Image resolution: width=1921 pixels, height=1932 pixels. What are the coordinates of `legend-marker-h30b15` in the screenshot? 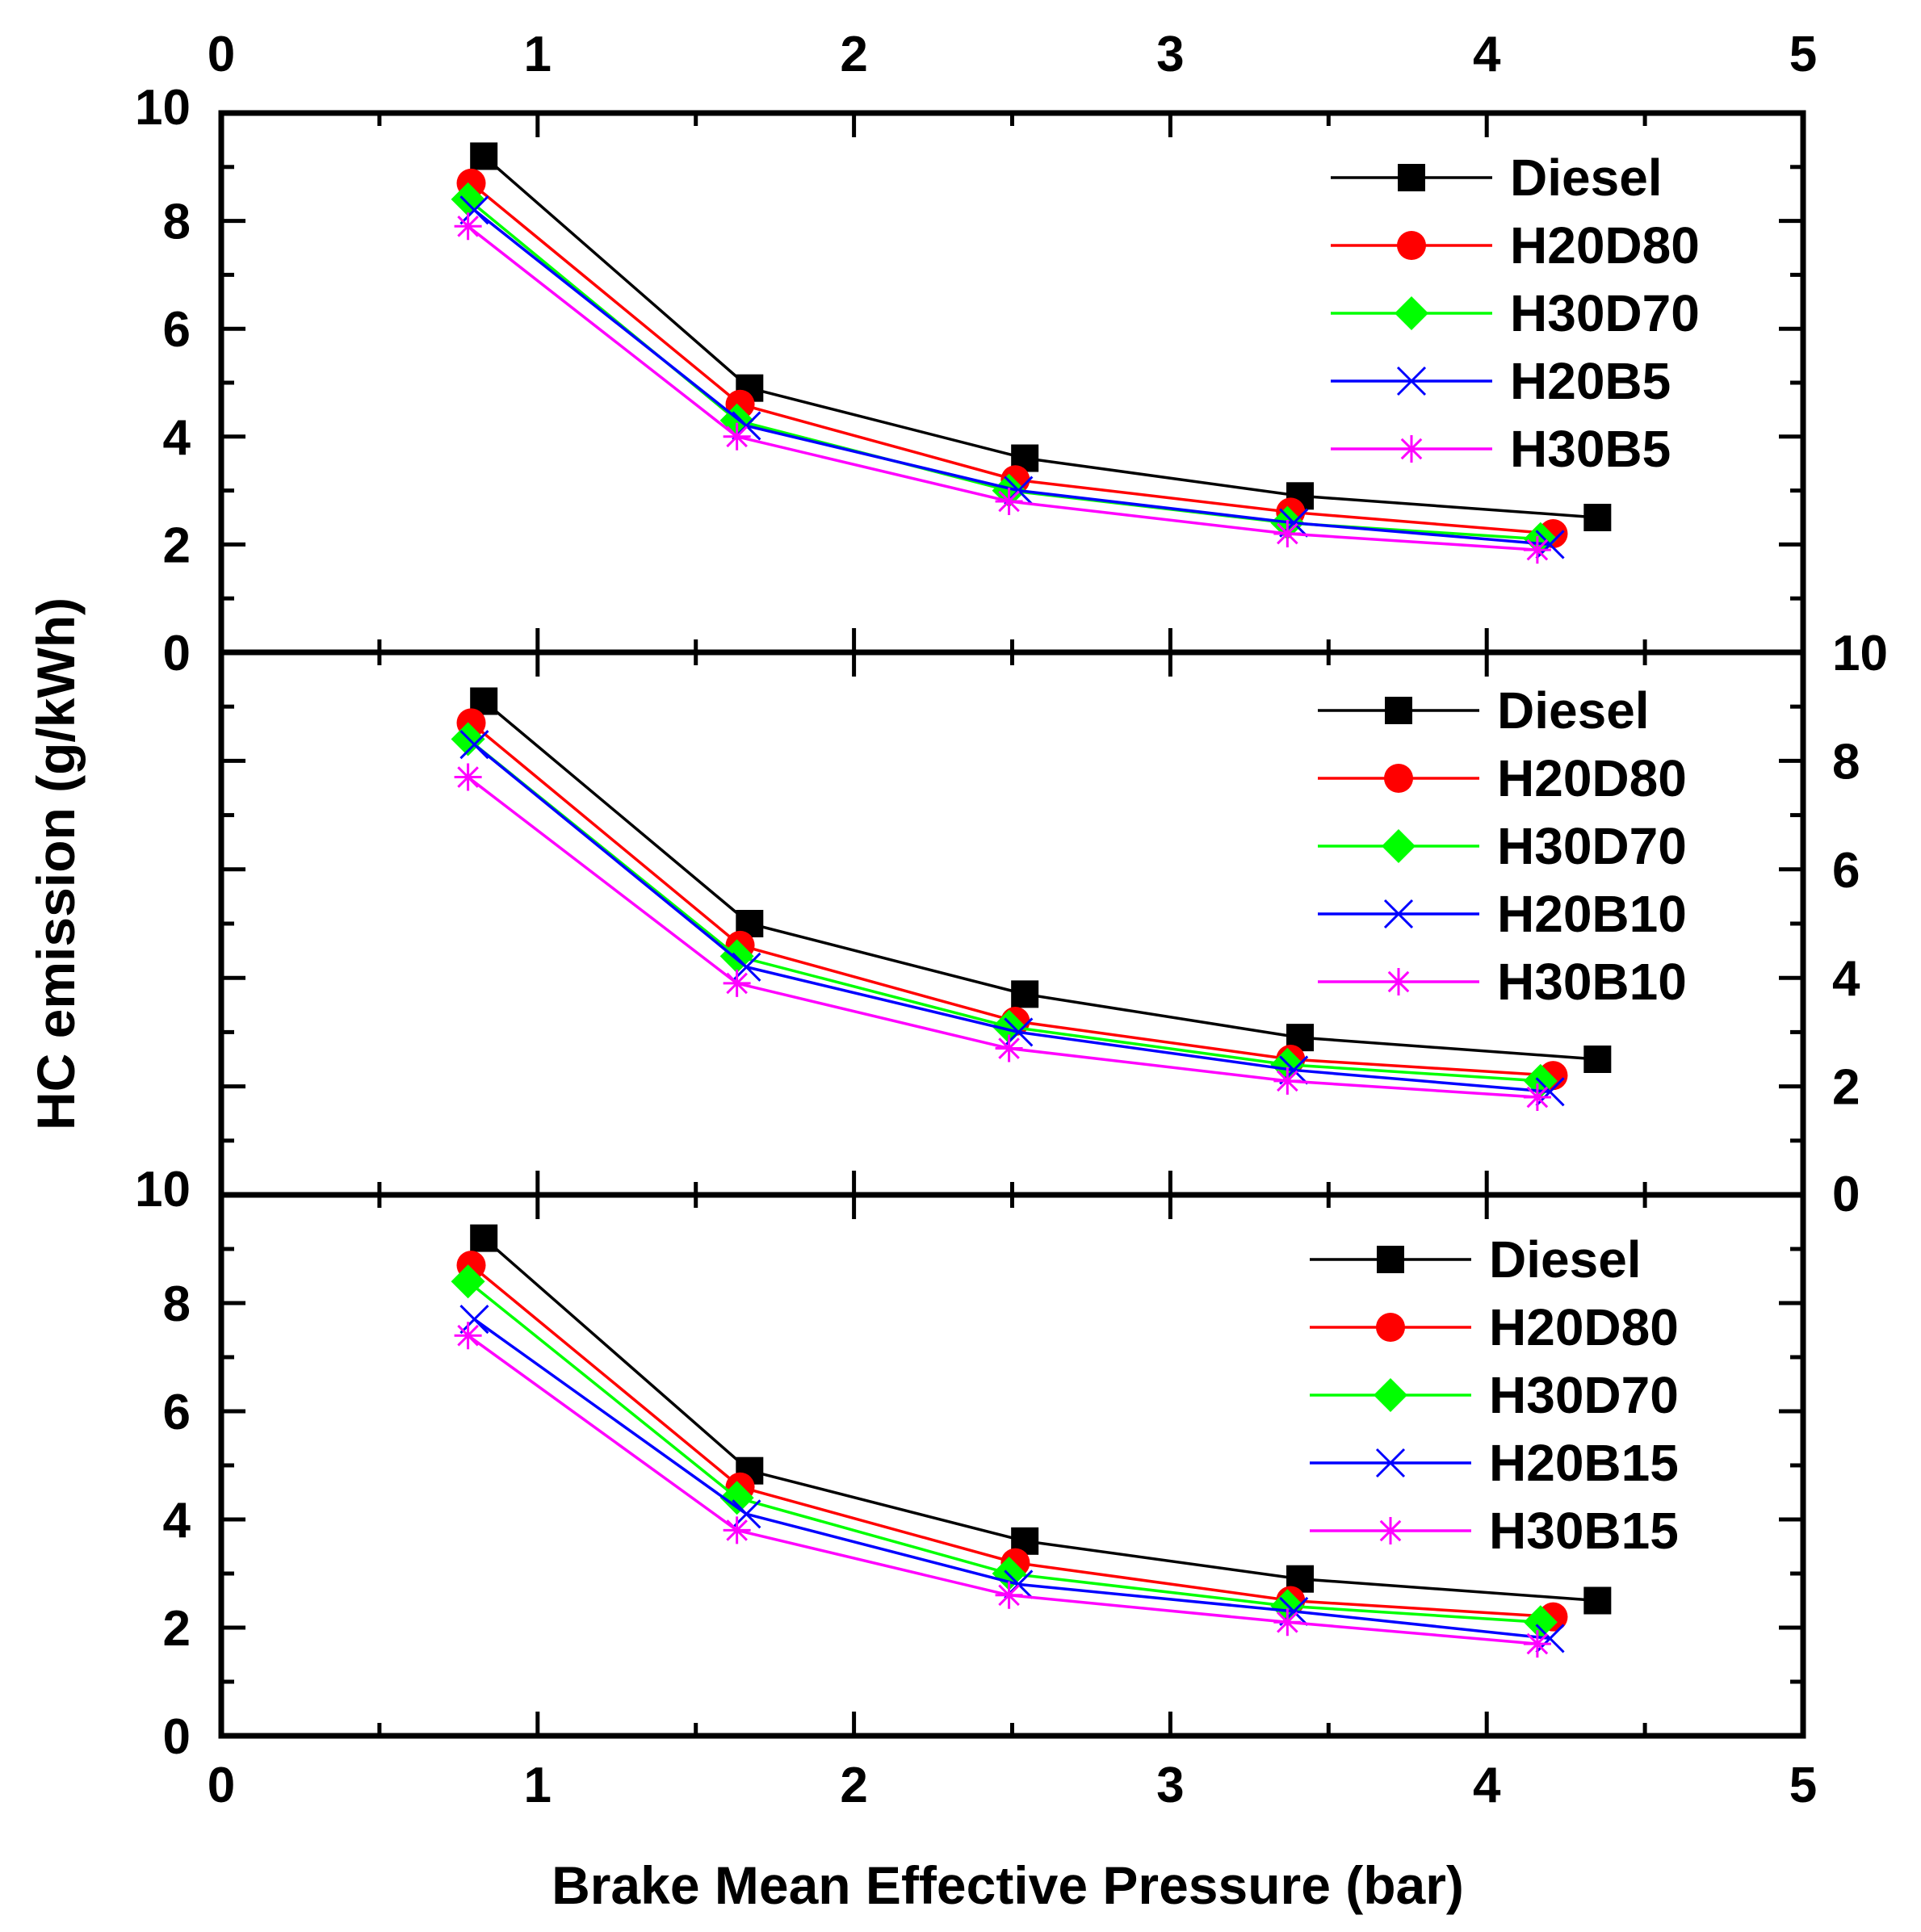 It's located at (1390, 1531).